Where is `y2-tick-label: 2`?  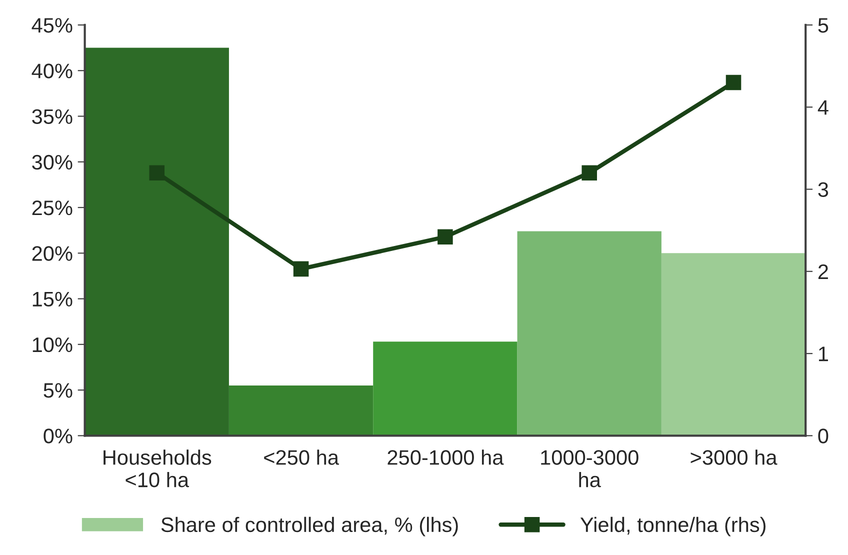 y2-tick-label: 2 is located at coordinates (823, 271).